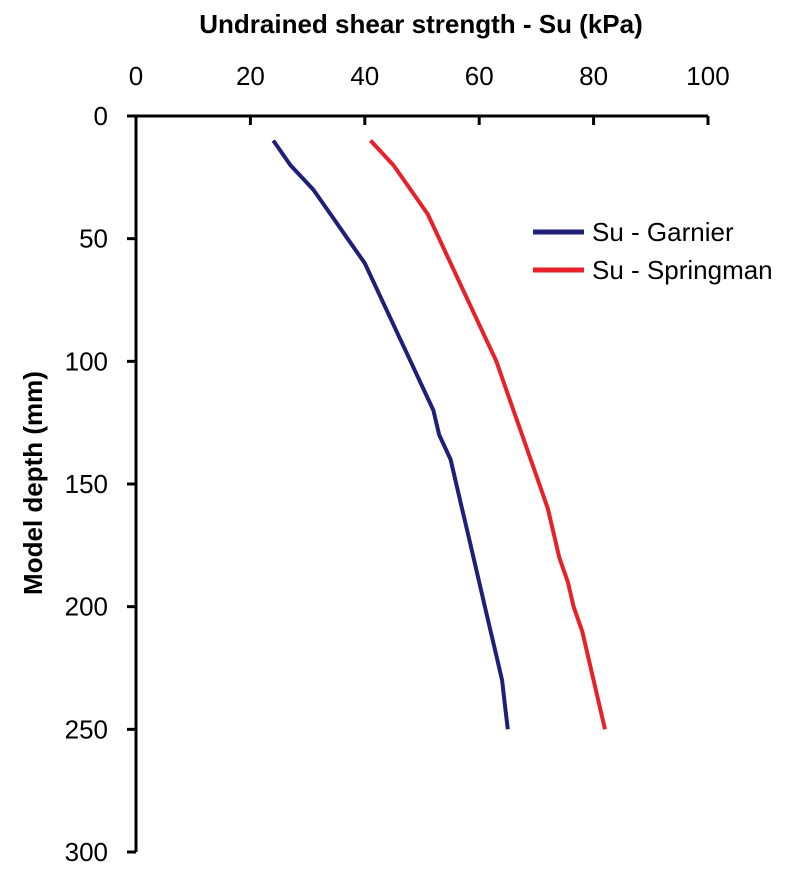 This screenshot has height=869, width=804. I want to click on x-axis-title: Undrained shear strength - Su (kPa), so click(421, 24).